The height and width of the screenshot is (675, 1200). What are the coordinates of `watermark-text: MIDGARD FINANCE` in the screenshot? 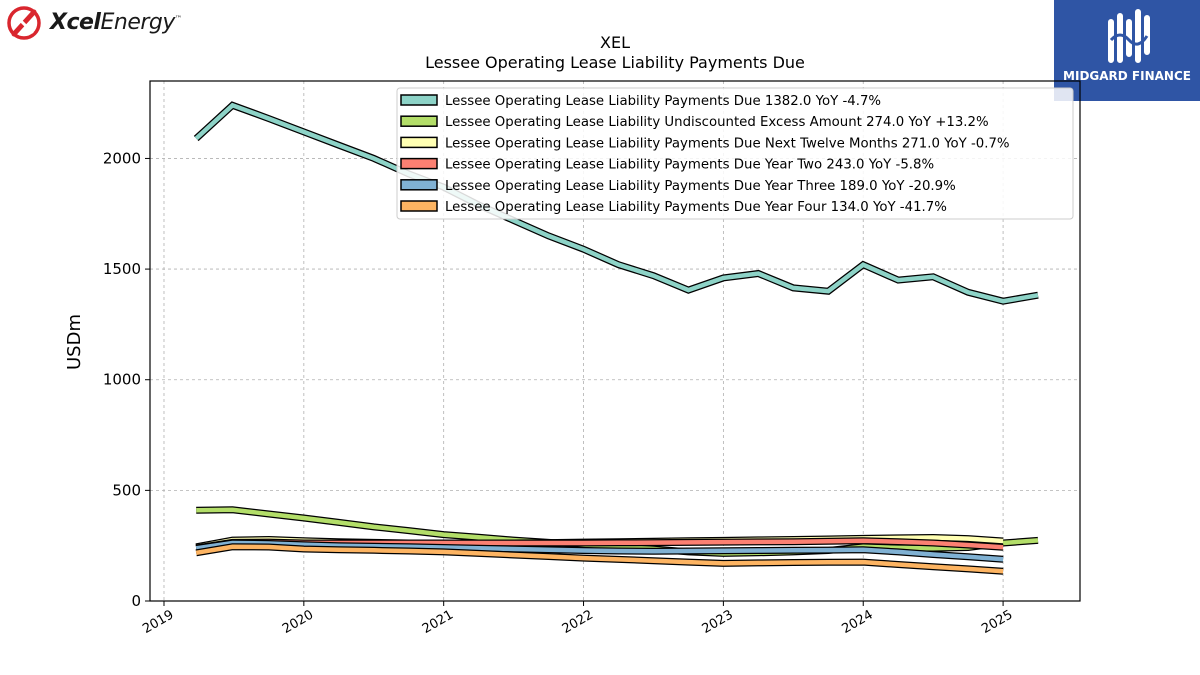 It's located at (1127, 76).